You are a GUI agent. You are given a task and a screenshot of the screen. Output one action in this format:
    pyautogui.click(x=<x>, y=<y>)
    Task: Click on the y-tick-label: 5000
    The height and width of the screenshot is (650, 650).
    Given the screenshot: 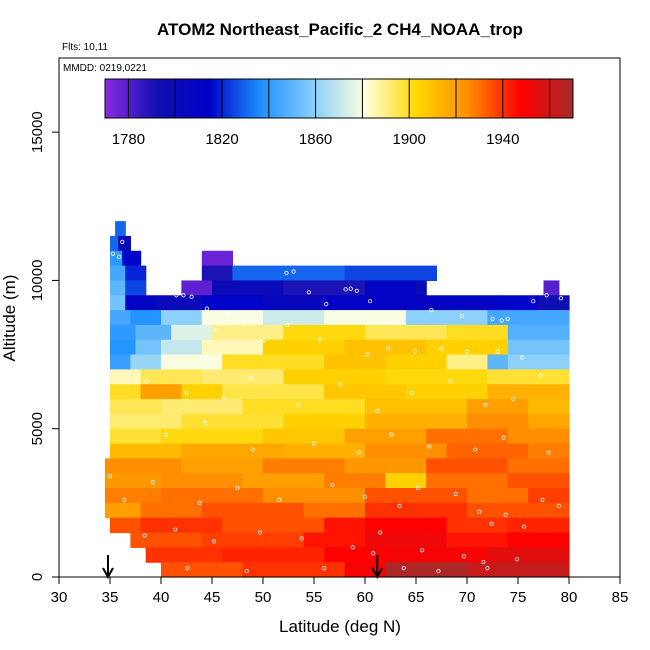 What is the action you would take?
    pyautogui.click(x=37, y=428)
    